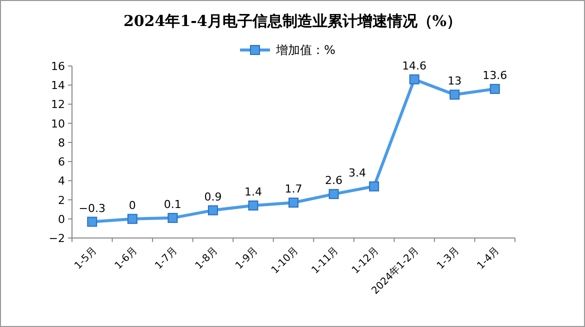 The image size is (585, 327). Describe the element at coordinates (56, 238) in the screenshot. I see `y-tick-label: −2` at that location.